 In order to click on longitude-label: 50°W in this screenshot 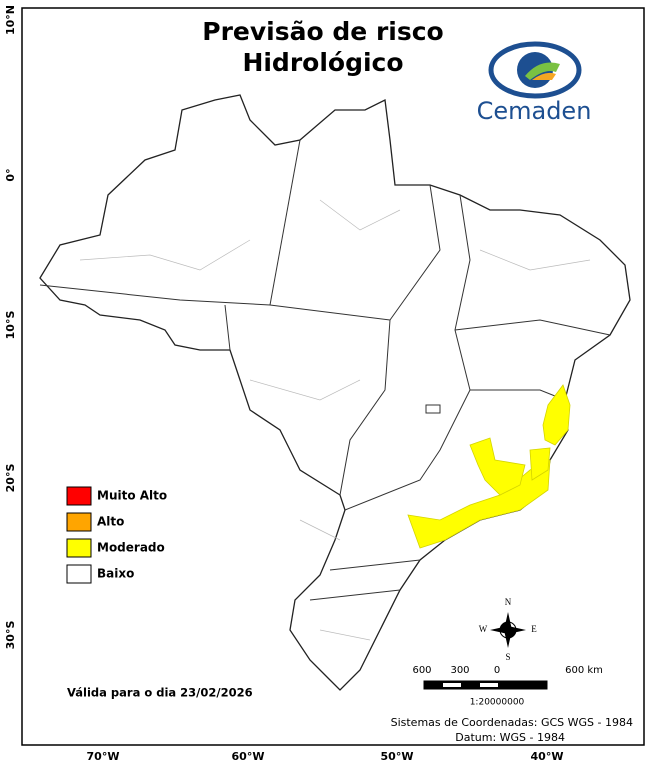, I will do `click(397, 756)`.